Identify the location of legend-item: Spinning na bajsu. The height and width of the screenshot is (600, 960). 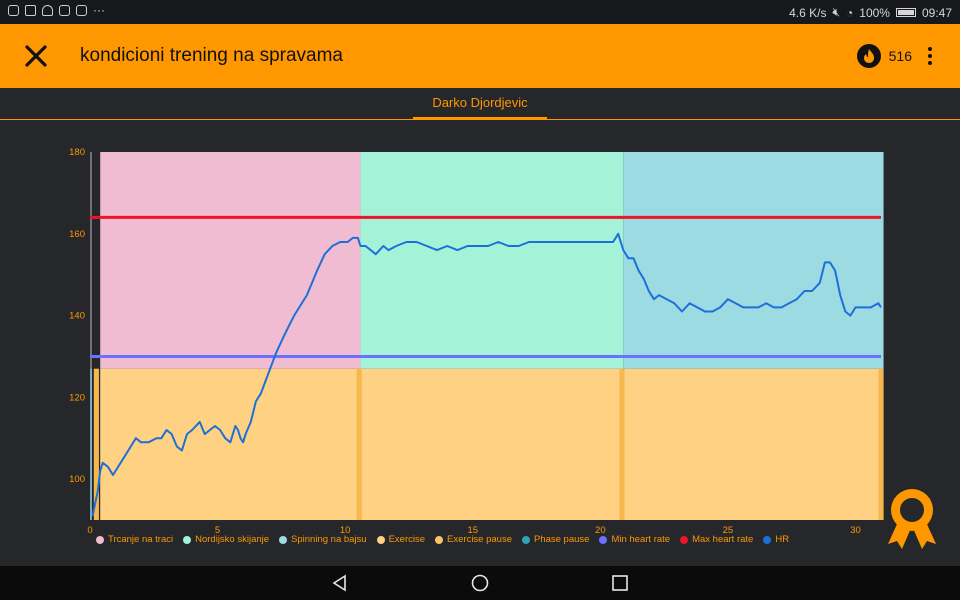
(323, 539).